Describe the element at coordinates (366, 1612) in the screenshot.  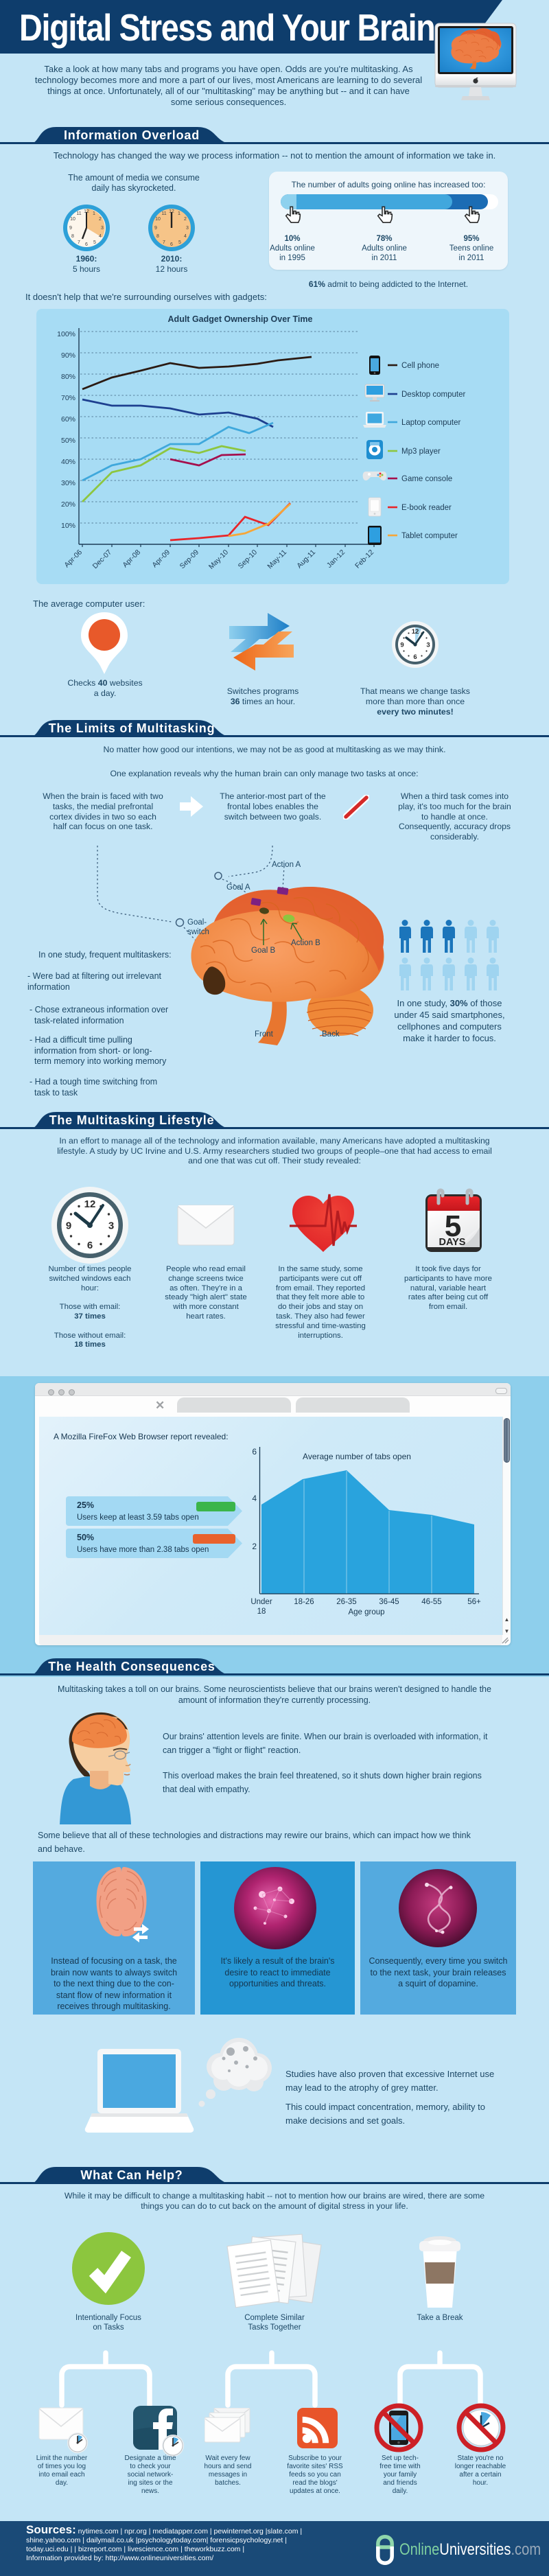
I see `svg-text: Age group` at that location.